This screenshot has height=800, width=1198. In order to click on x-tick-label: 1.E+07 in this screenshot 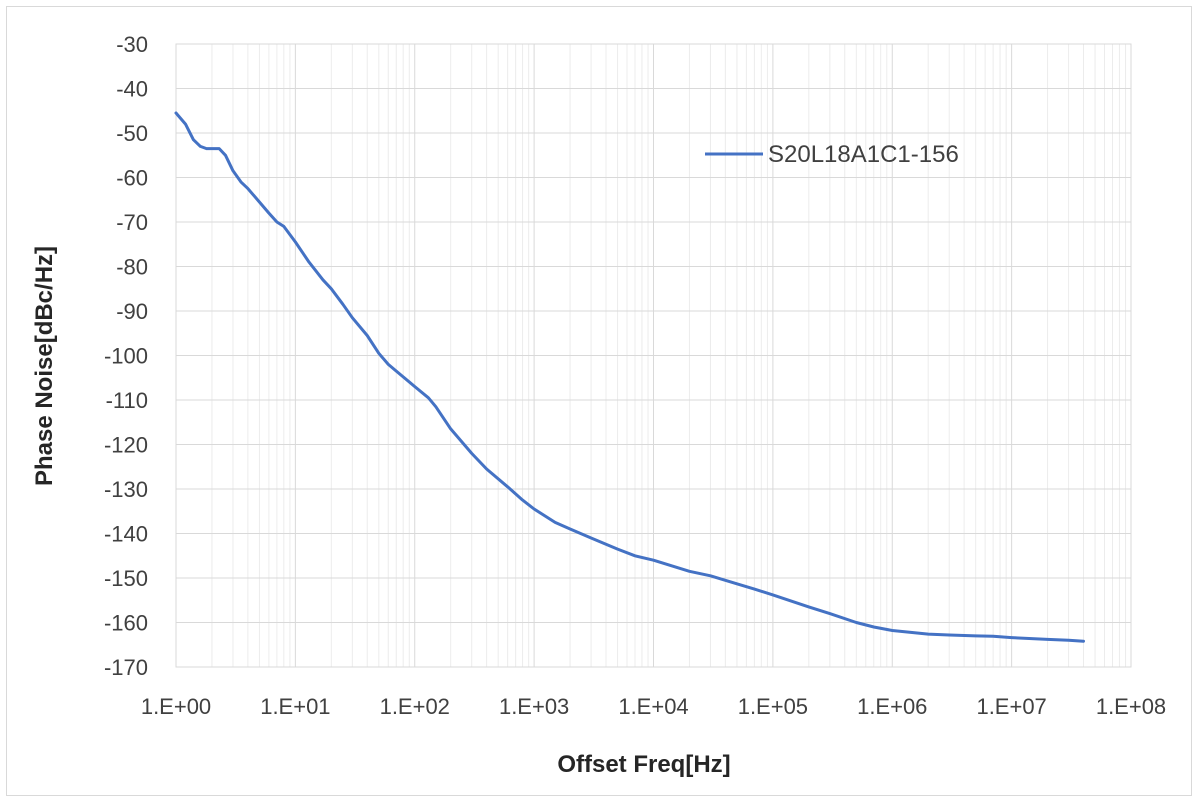, I will do `click(1011, 706)`.